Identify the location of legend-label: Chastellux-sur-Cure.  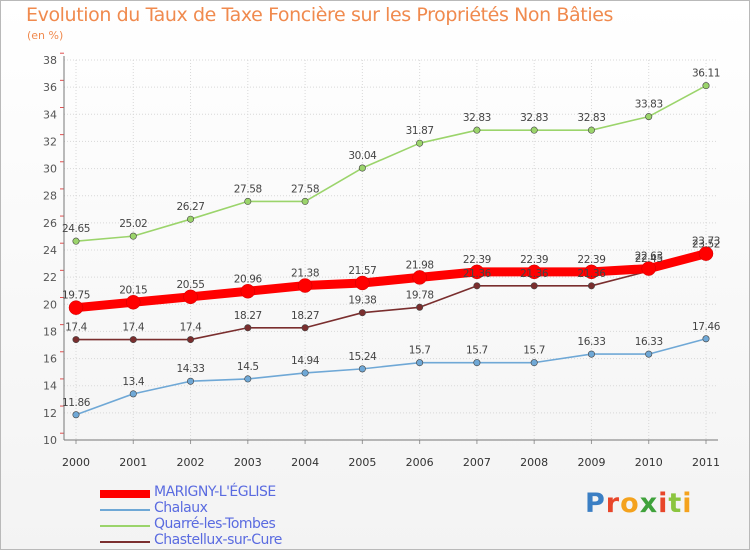
(218, 540).